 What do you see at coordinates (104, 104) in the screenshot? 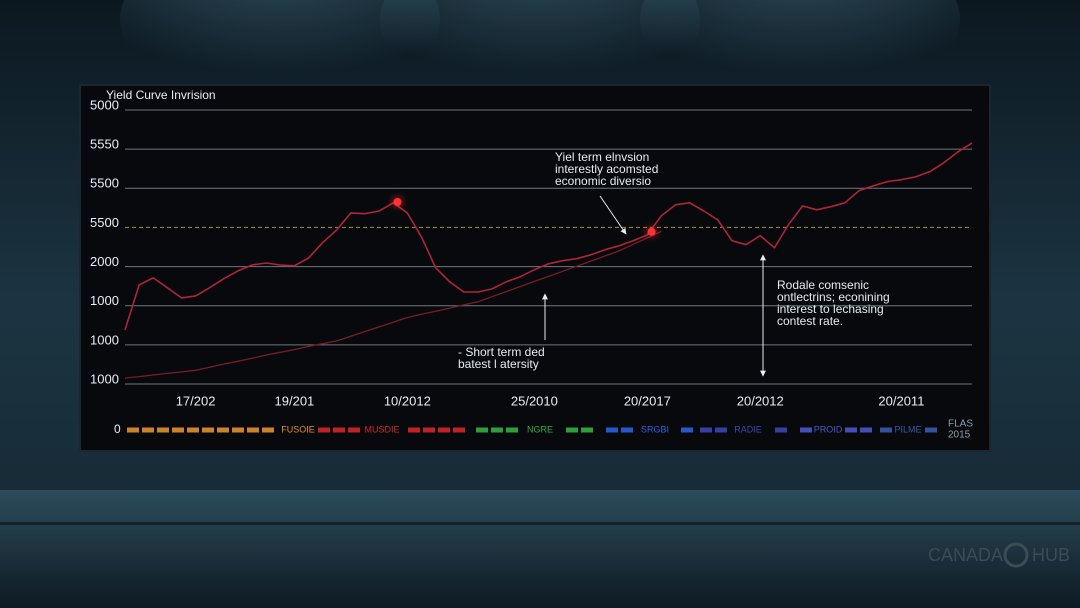
I see `y-tick-label: 5000` at bounding box center [104, 104].